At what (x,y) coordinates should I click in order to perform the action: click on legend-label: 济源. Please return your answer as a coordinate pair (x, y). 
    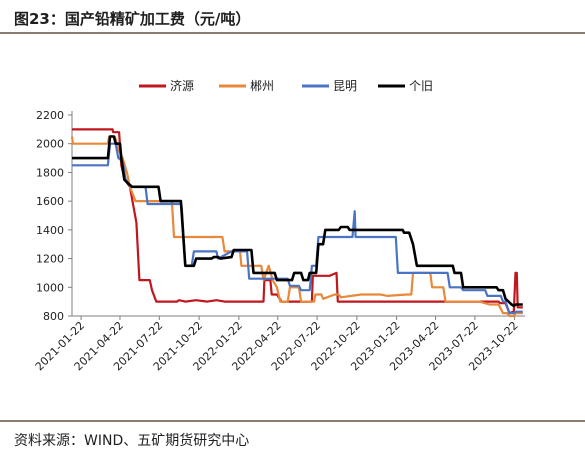
    Looking at the image, I should click on (182, 85).